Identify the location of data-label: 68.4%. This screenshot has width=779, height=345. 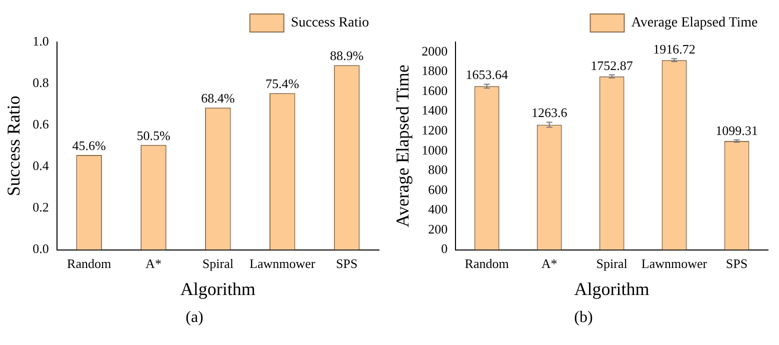
(218, 98).